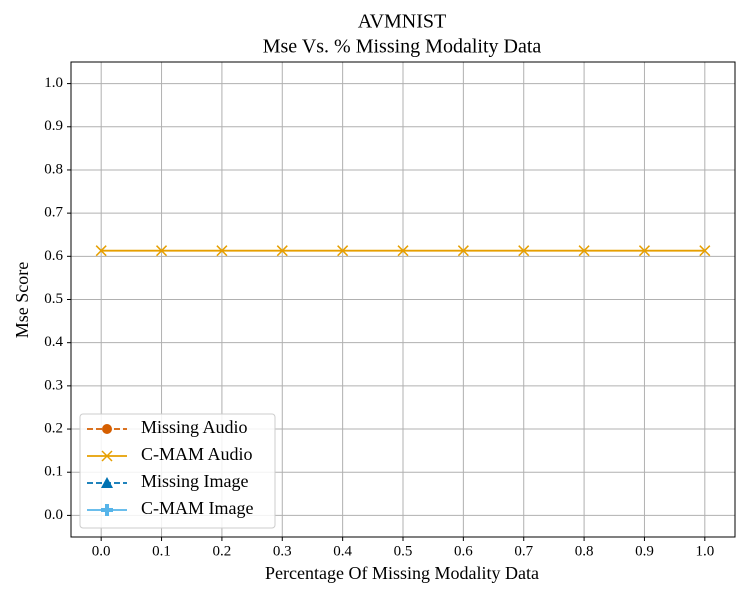  What do you see at coordinates (53, 385) in the screenshot?
I see `y-tick-label: 0.3` at bounding box center [53, 385].